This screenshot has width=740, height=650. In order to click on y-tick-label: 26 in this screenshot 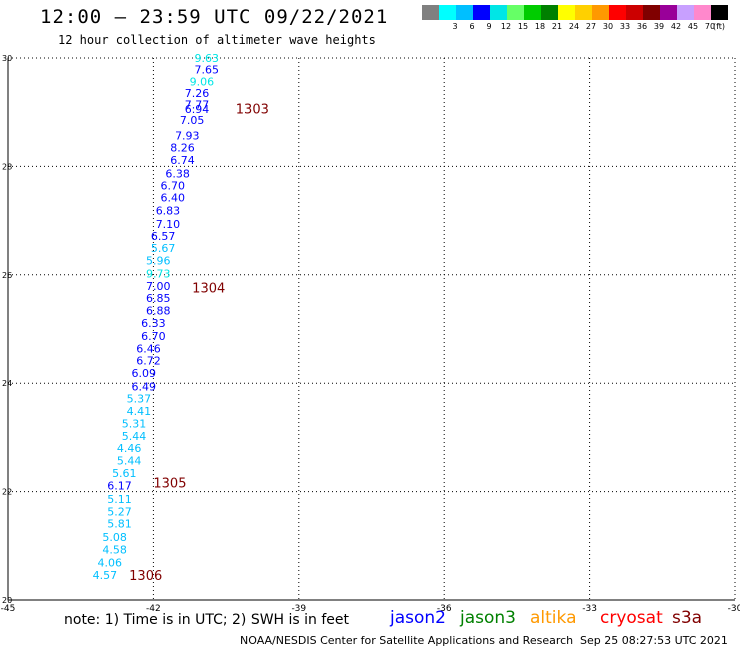, I will do `click(7, 275)`.